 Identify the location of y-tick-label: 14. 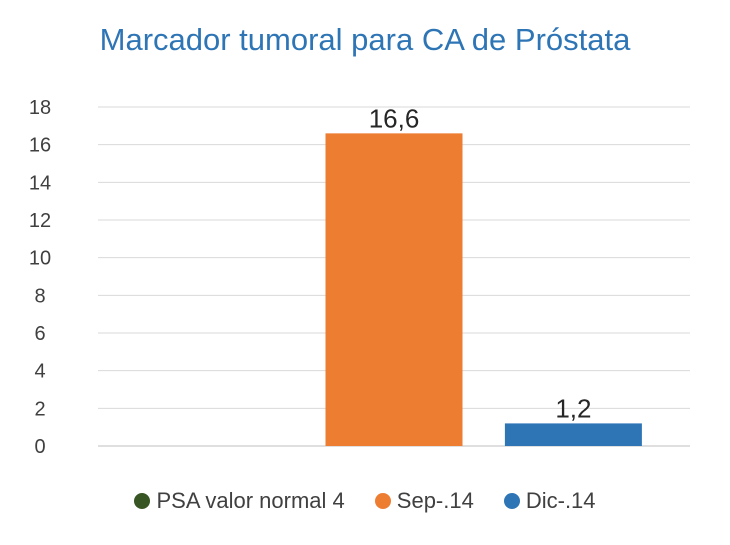
(40, 183).